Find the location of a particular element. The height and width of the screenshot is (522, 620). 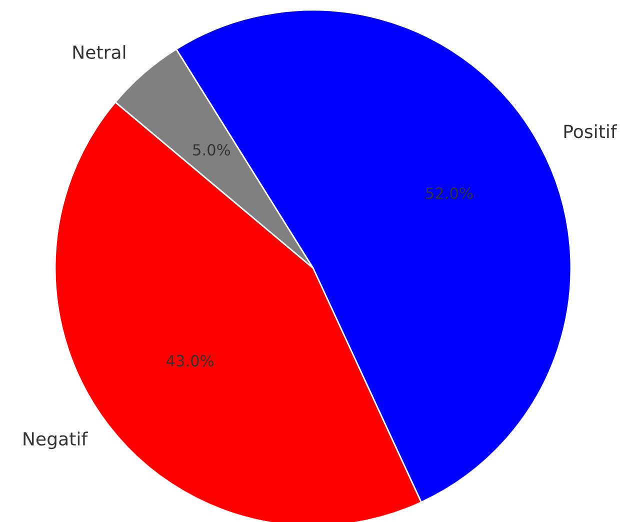

slice-label: Negatif is located at coordinates (56, 441).